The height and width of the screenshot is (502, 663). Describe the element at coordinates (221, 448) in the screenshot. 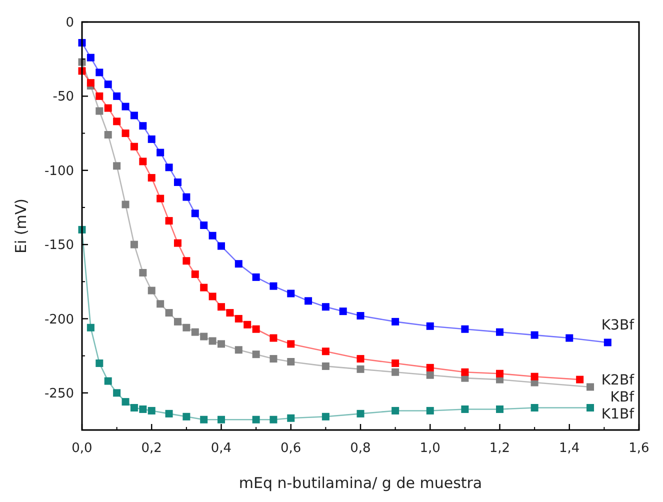

I see `x-tick-label: 0,4` at that location.